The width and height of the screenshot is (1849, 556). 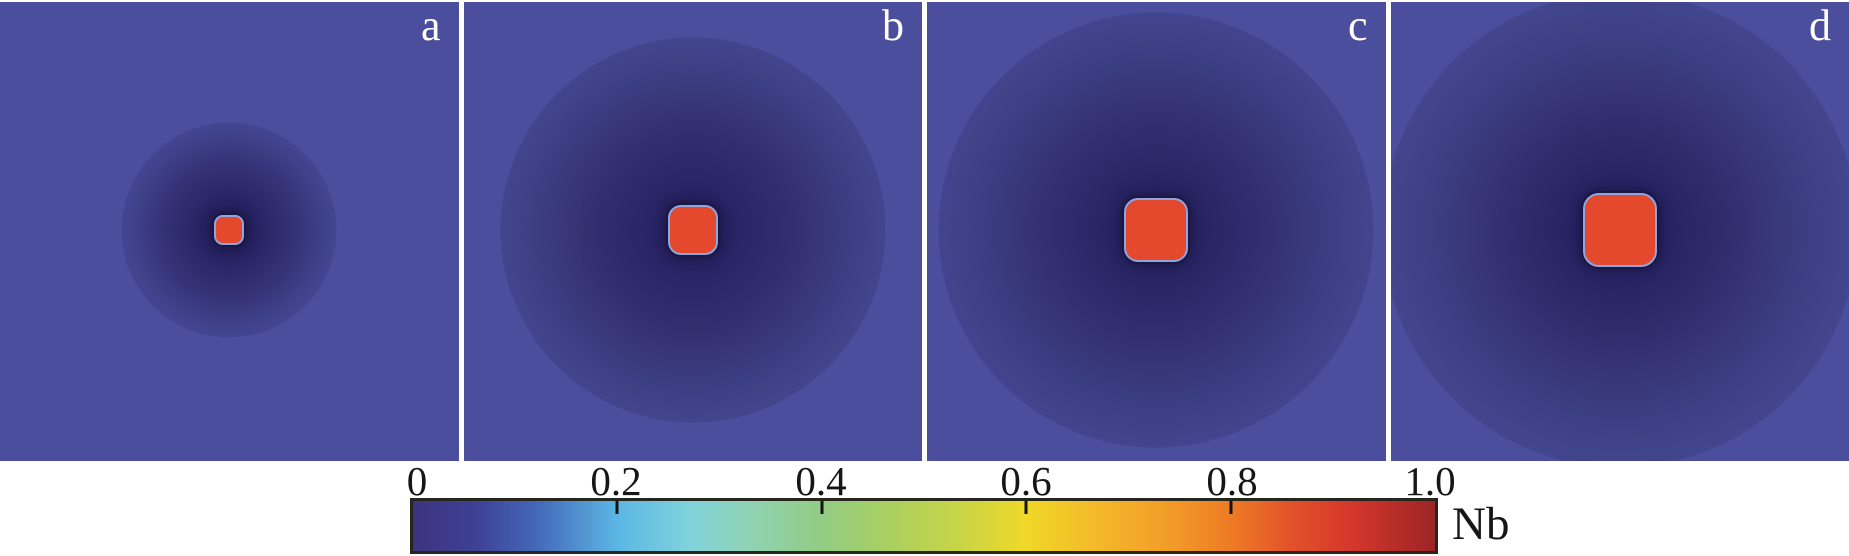 What do you see at coordinates (1430, 481) in the screenshot?
I see `colorbar-tick-label-1.0: 1.0` at bounding box center [1430, 481].